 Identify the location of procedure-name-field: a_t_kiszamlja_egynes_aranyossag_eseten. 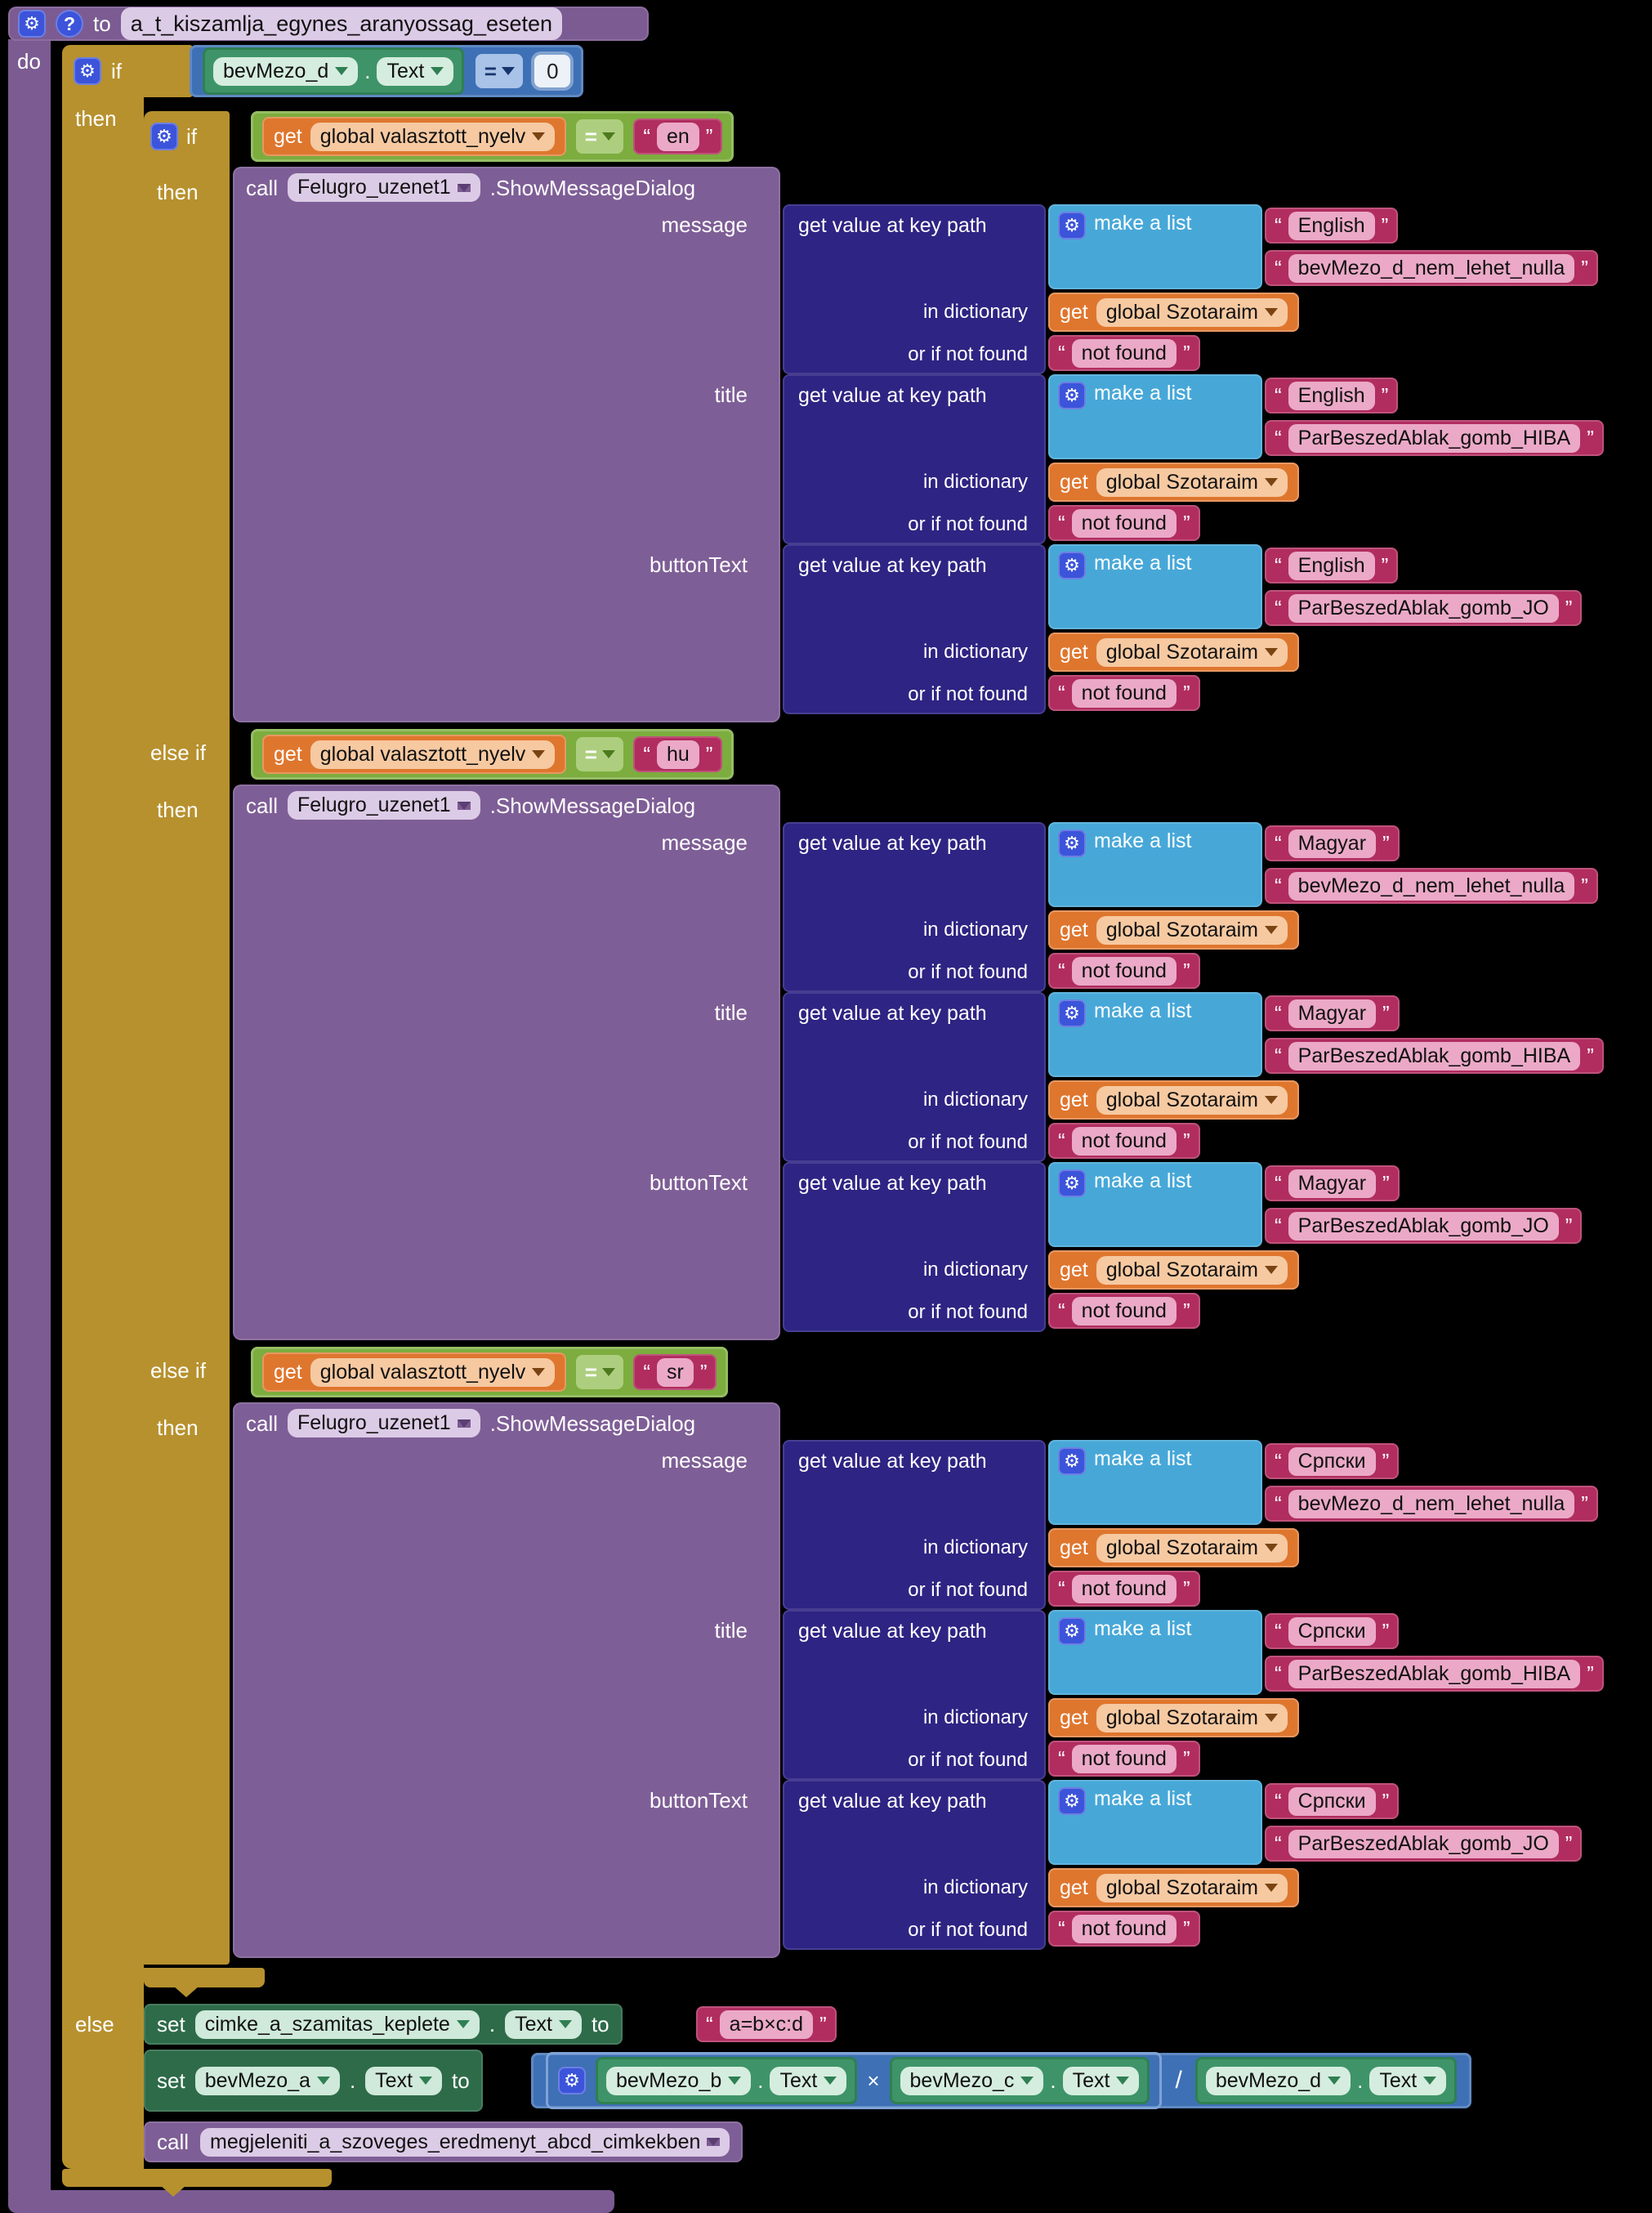
(341, 23).